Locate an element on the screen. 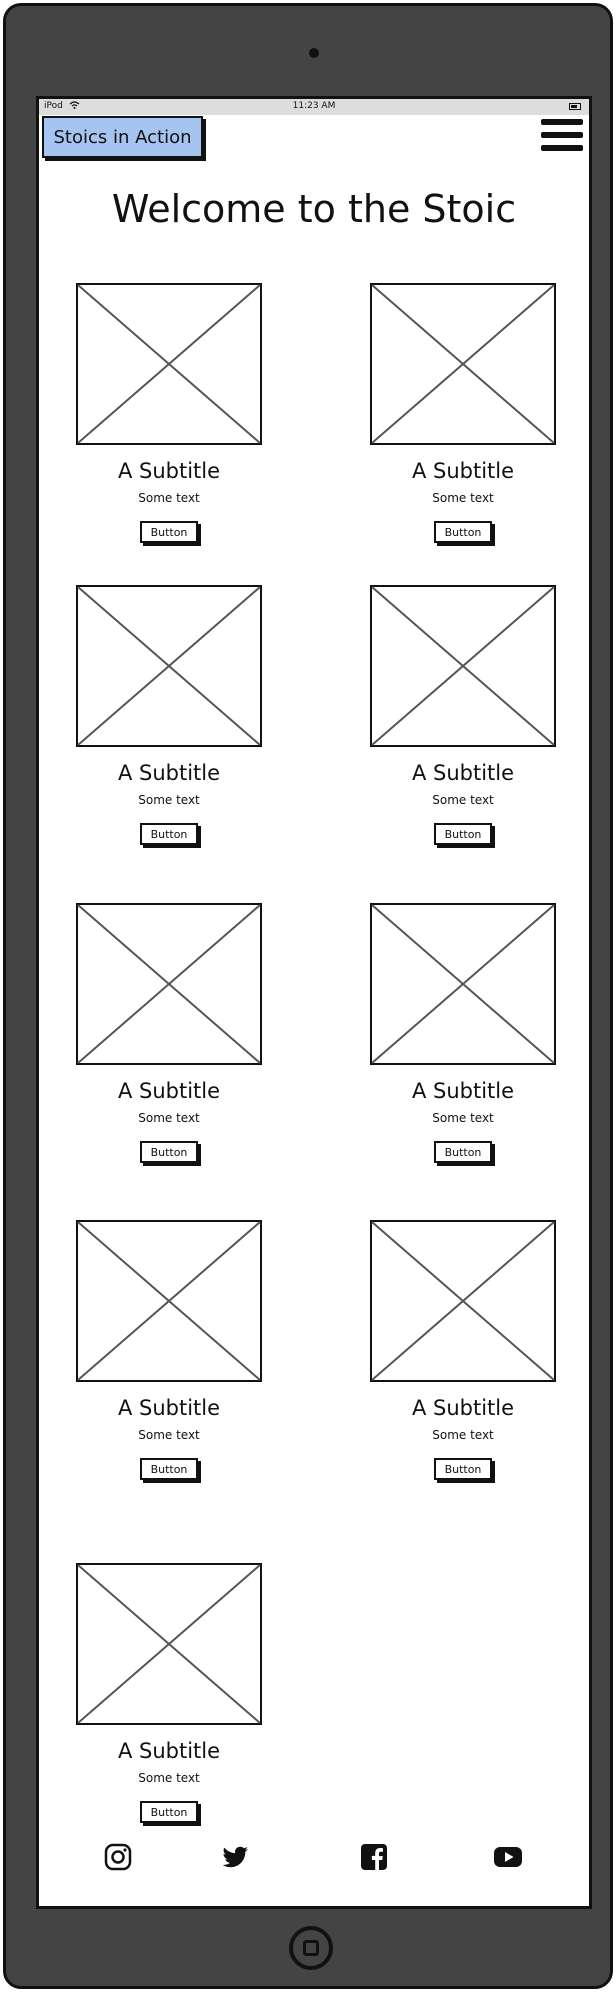  camera-dot is located at coordinates (314, 53).